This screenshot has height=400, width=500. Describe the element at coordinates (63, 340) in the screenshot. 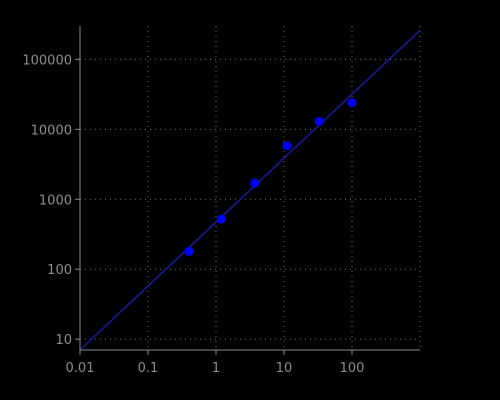

I see `y-tick-label: 10` at that location.